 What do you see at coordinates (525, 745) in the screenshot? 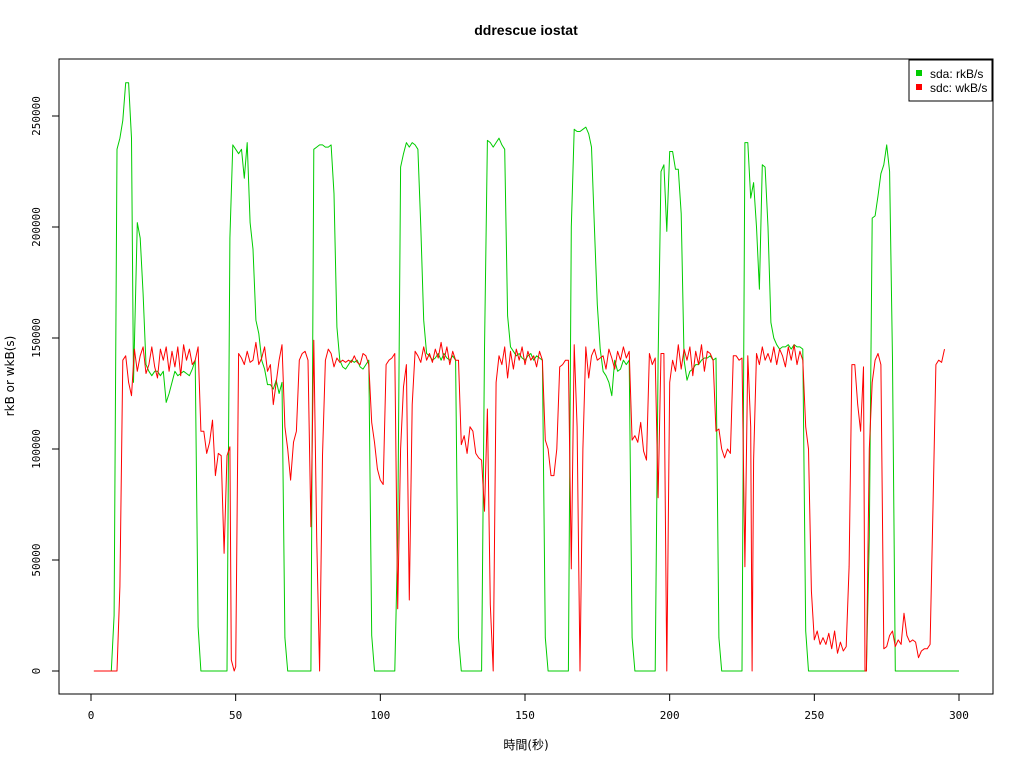
I see `x-axis-label: 時間(秒)` at bounding box center [525, 745].